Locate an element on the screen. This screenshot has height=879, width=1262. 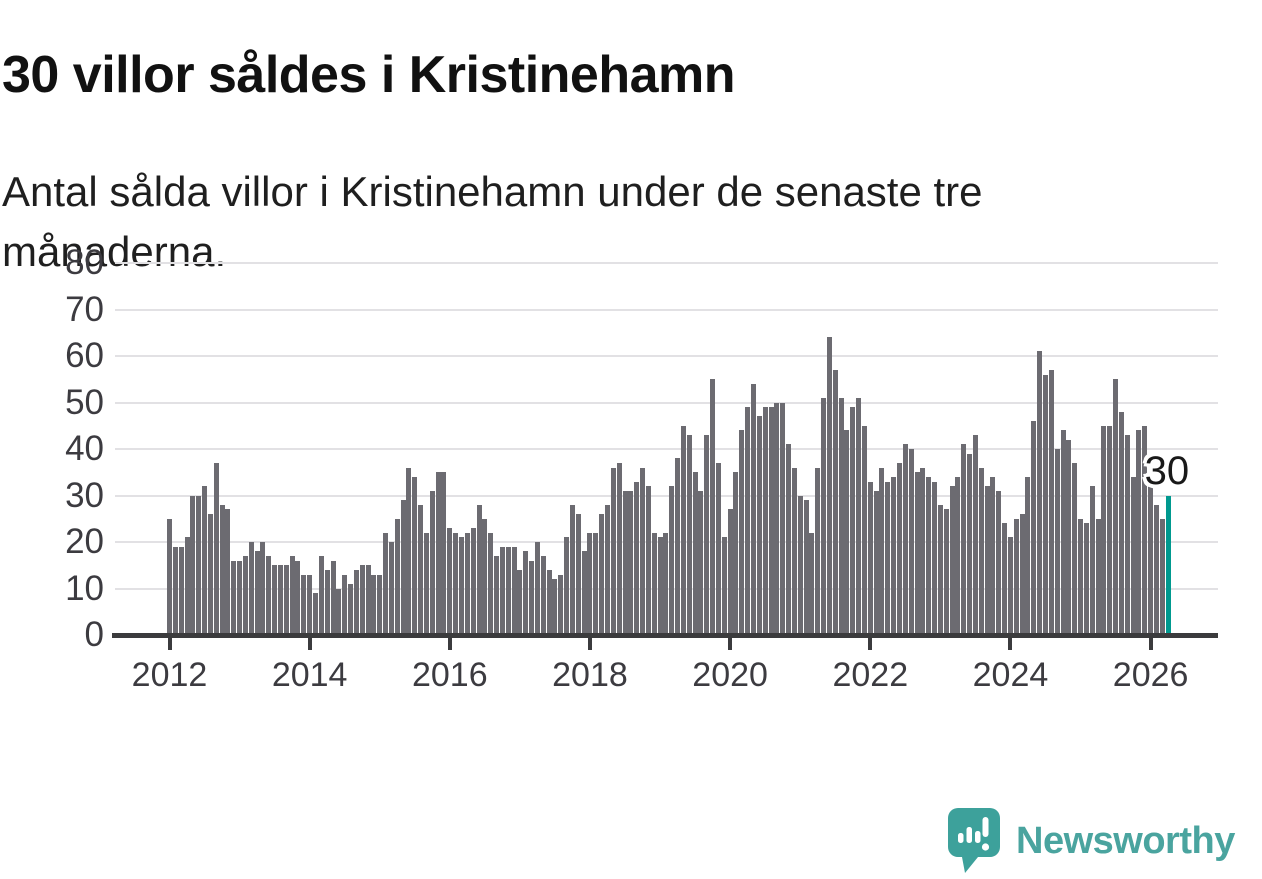
y-axis-label: 0 is located at coordinates (94, 634).